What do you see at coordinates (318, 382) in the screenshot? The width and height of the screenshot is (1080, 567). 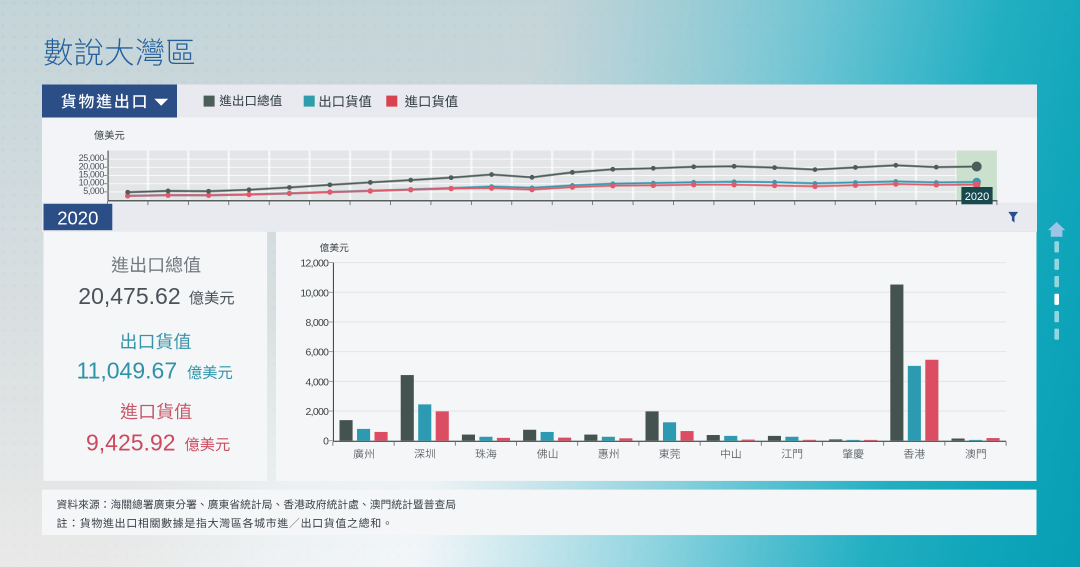 I see `svg-text: 4,000` at bounding box center [318, 382].